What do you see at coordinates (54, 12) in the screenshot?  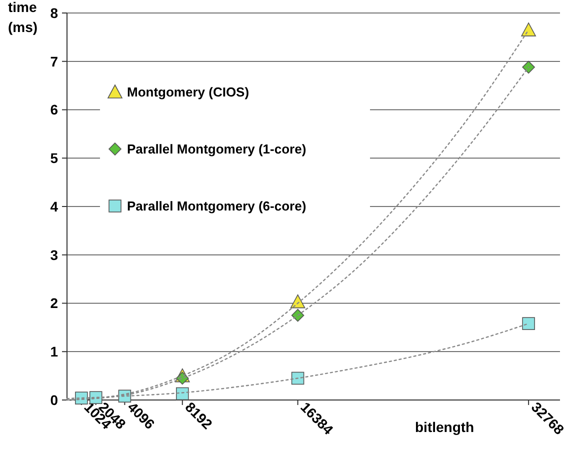 I see `y-tick-label: 8` at bounding box center [54, 12].